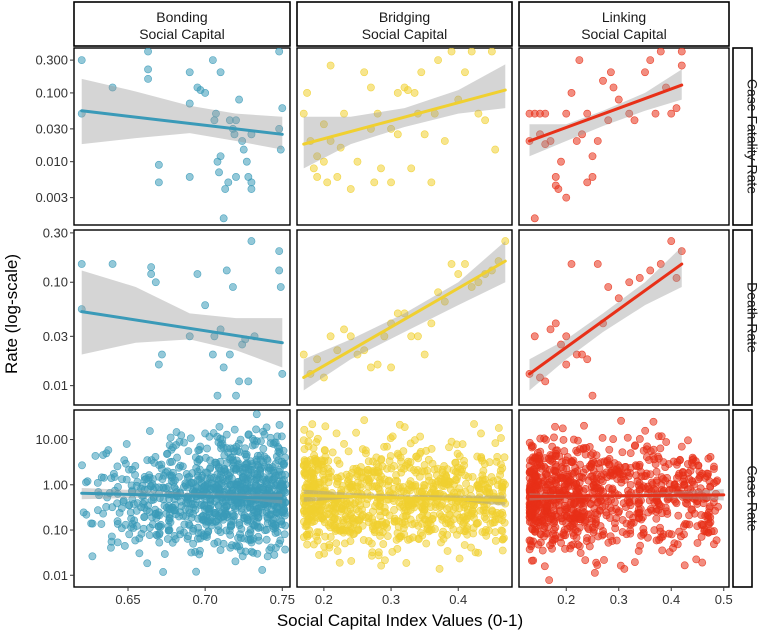 The image size is (762, 632). Describe the element at coordinates (624, 317) in the screenshot. I see `panel-frame-dr-linking` at that location.